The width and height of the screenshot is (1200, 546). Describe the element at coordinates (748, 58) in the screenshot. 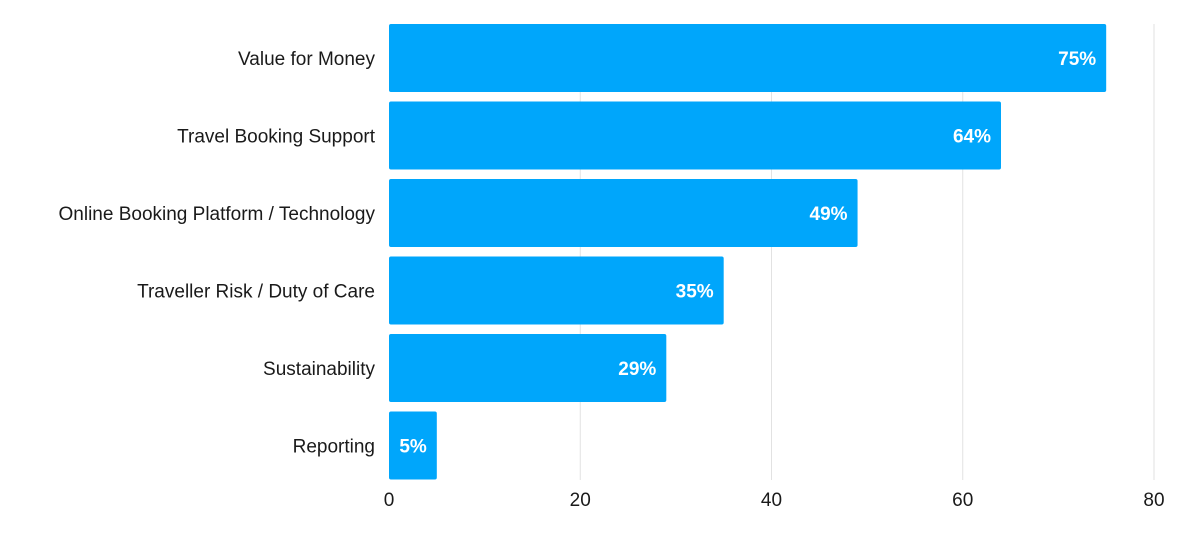

I see `bar-value-for-money` at that location.